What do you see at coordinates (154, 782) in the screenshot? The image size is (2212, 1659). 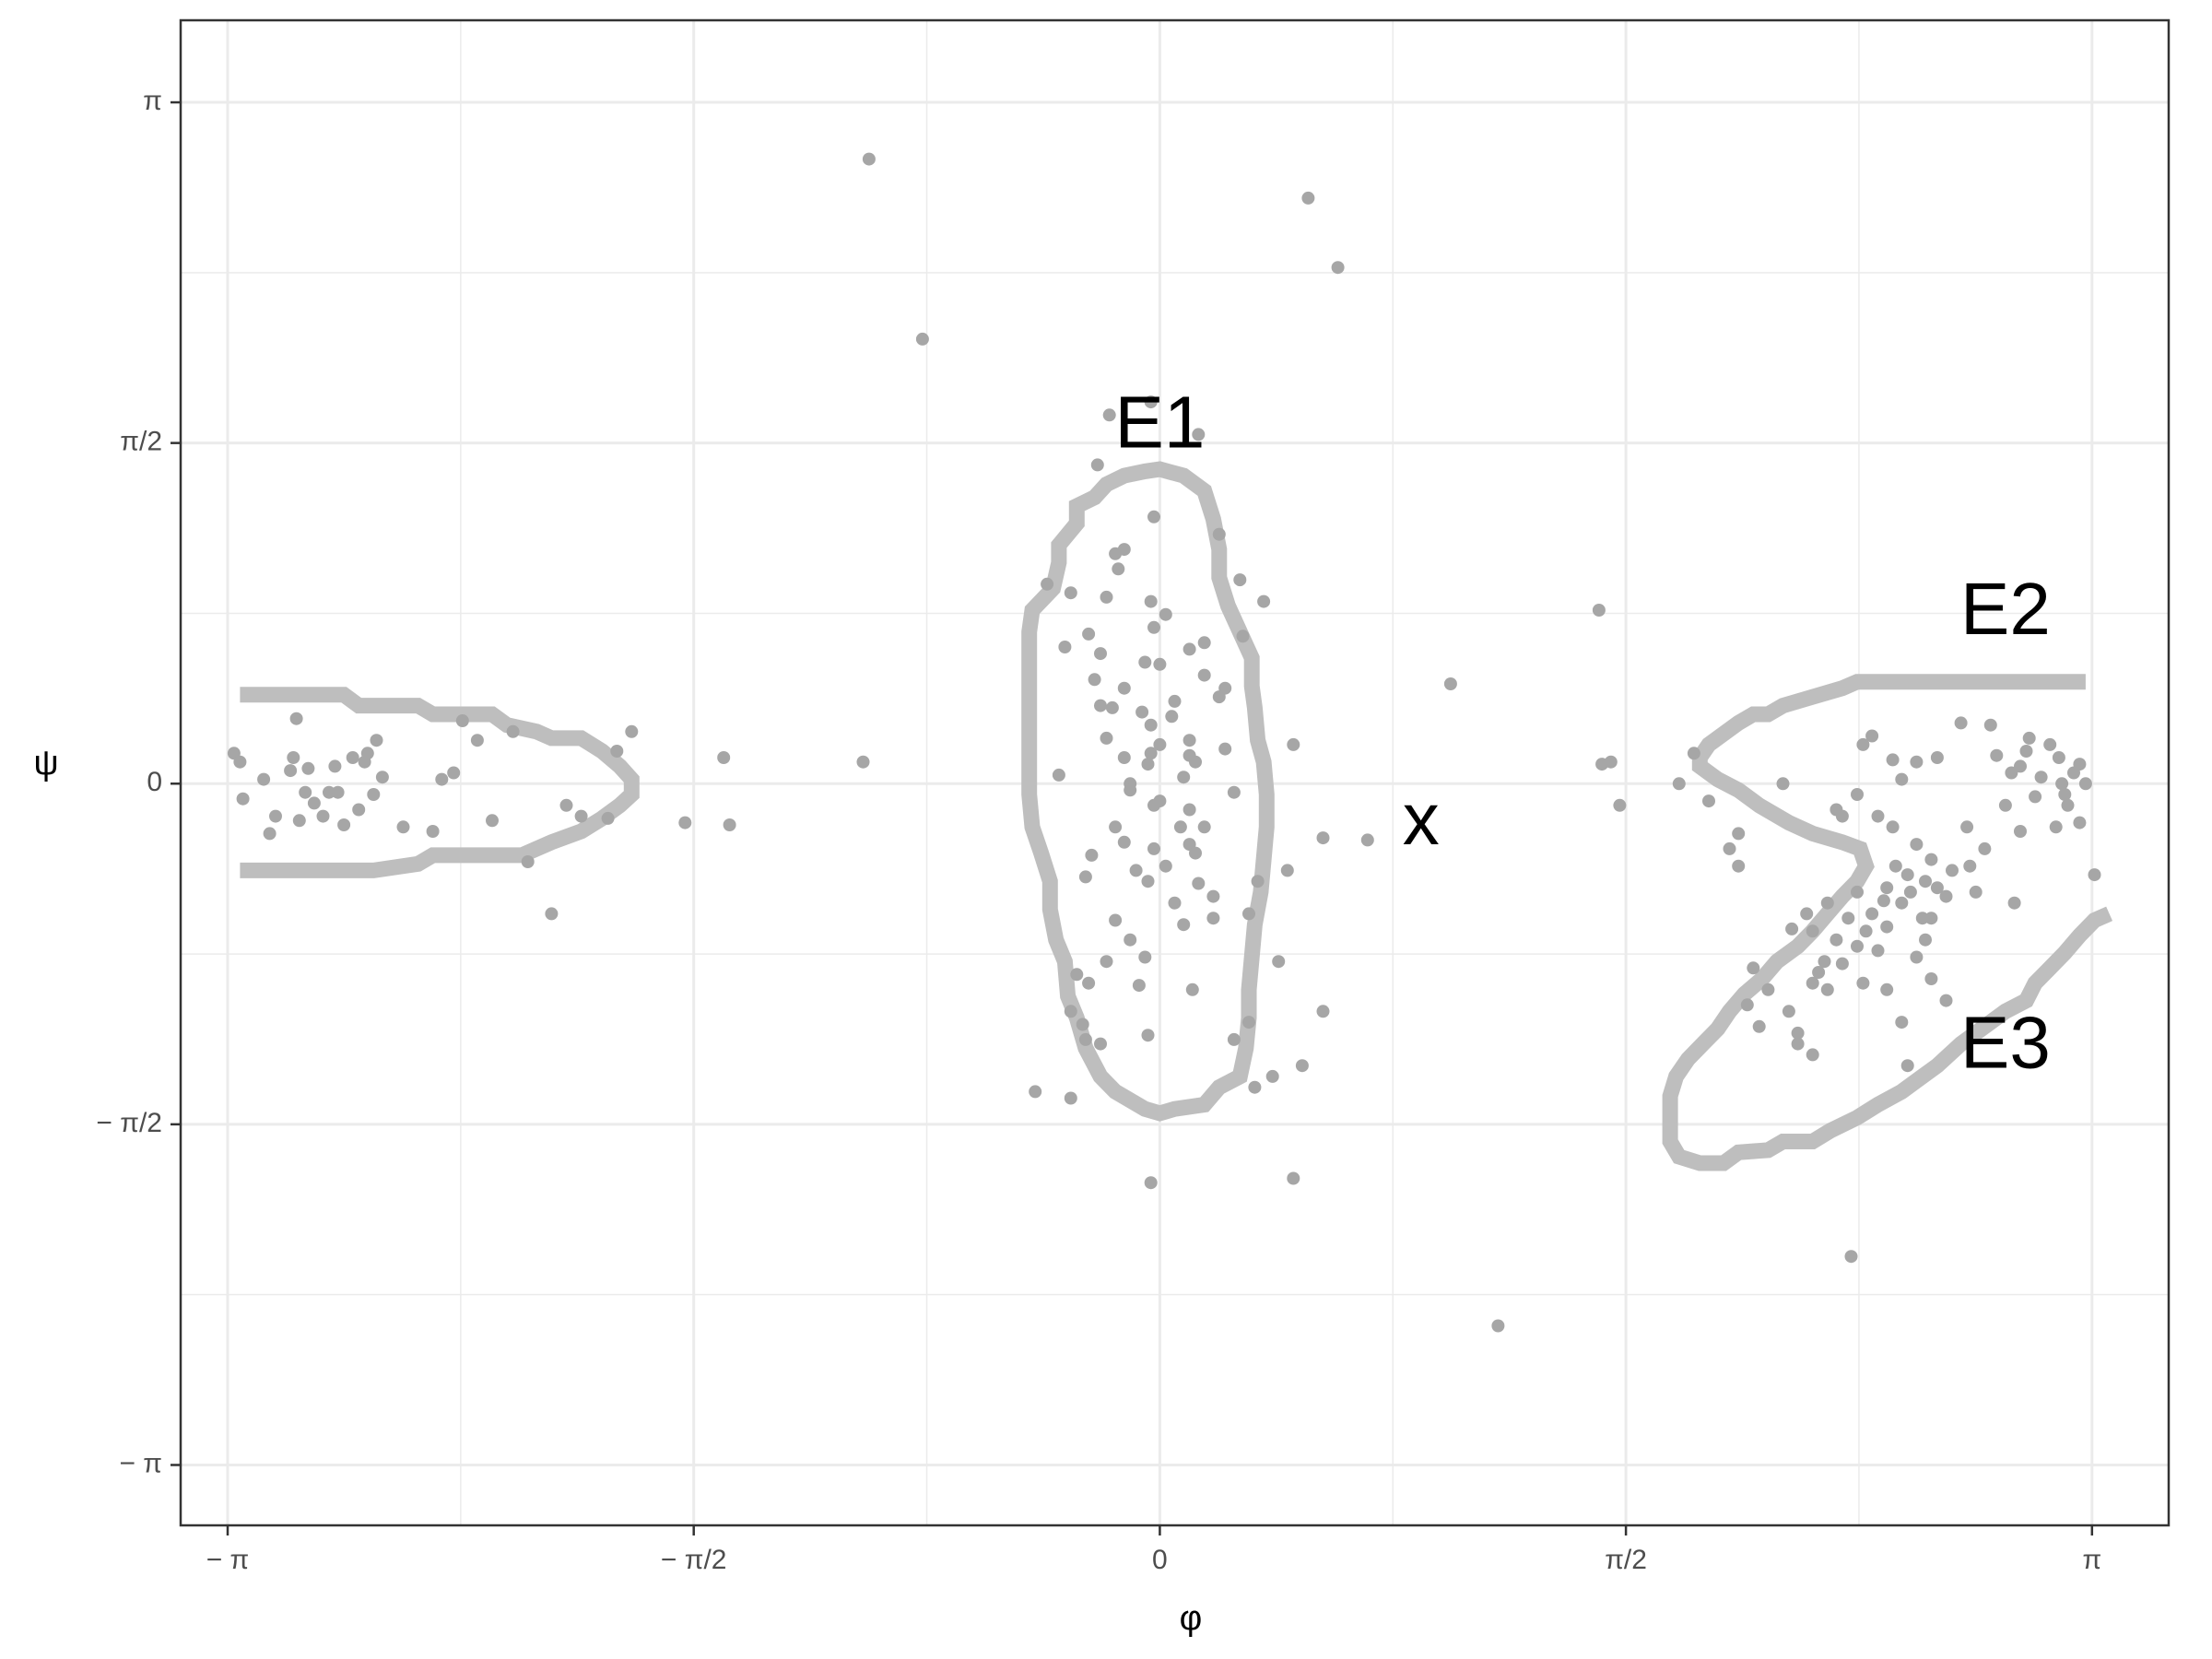 I see `y-tick-label: 0` at bounding box center [154, 782].